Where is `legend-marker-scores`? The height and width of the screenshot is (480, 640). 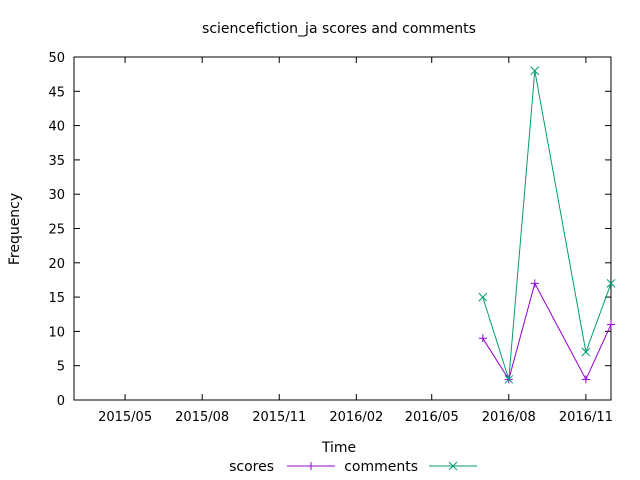 legend-marker-scores is located at coordinates (311, 466).